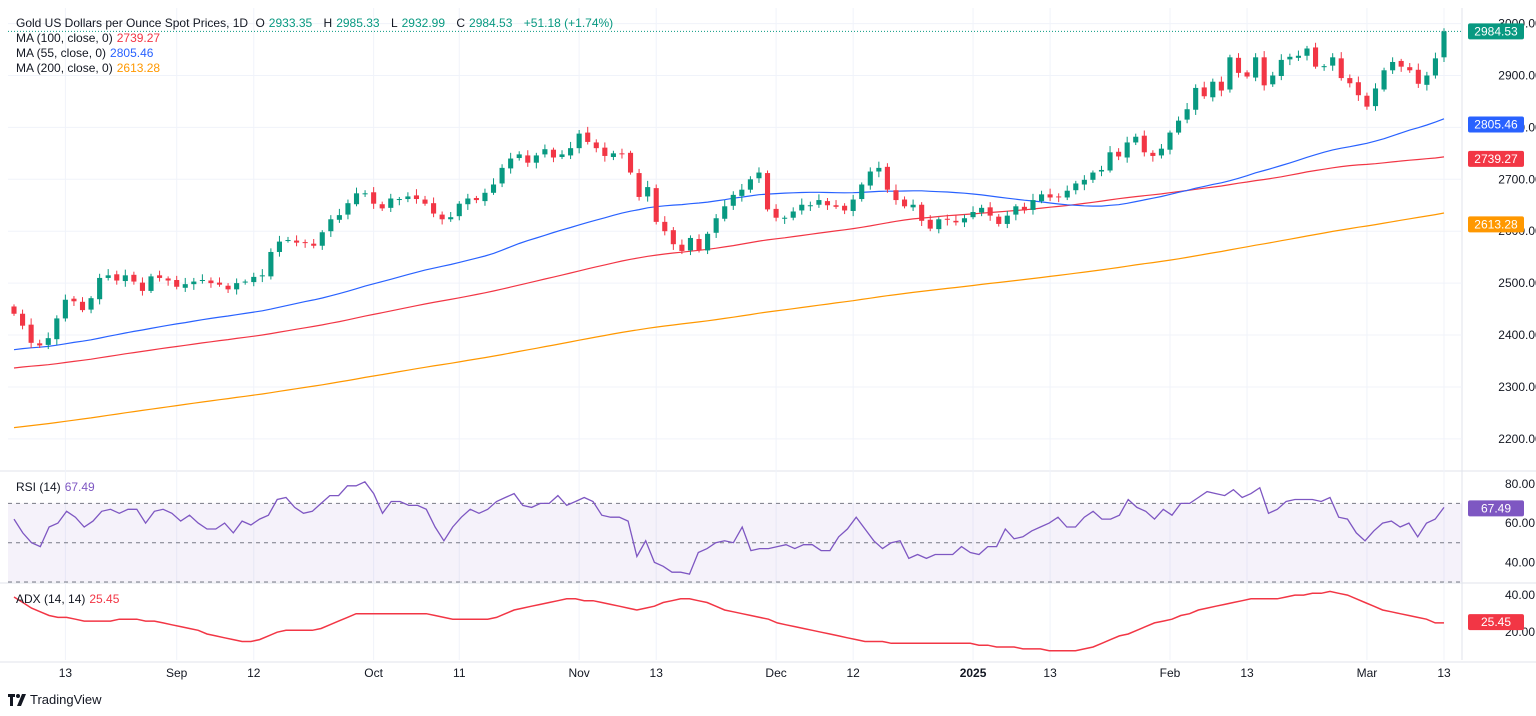  I want to click on adx-tag: 25.45, so click(1496, 622).